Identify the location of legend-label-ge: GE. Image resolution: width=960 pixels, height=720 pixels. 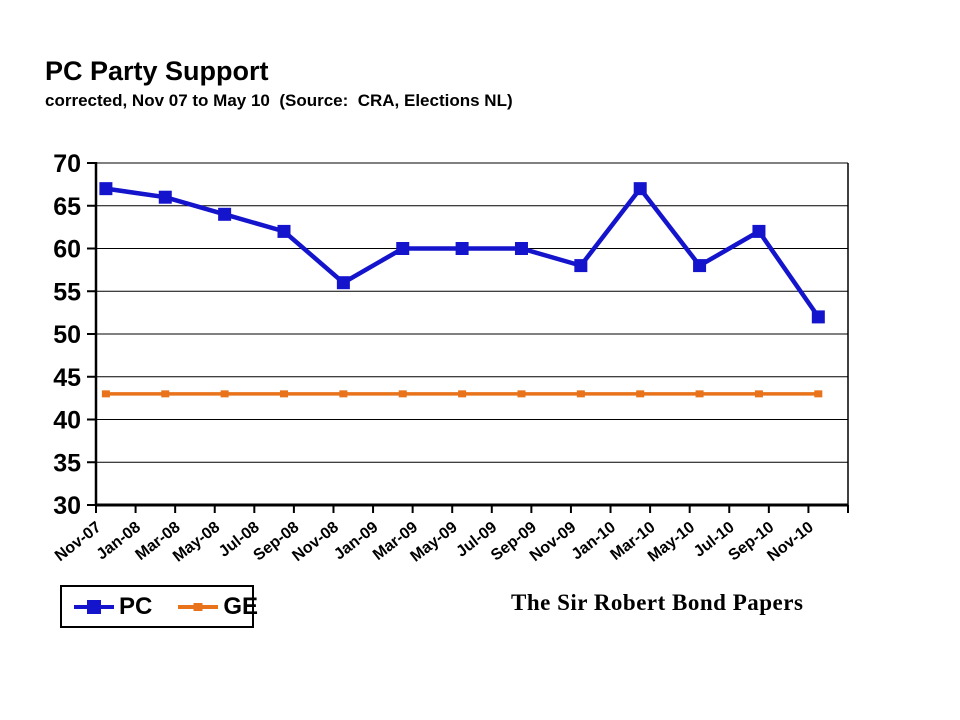
(241, 606).